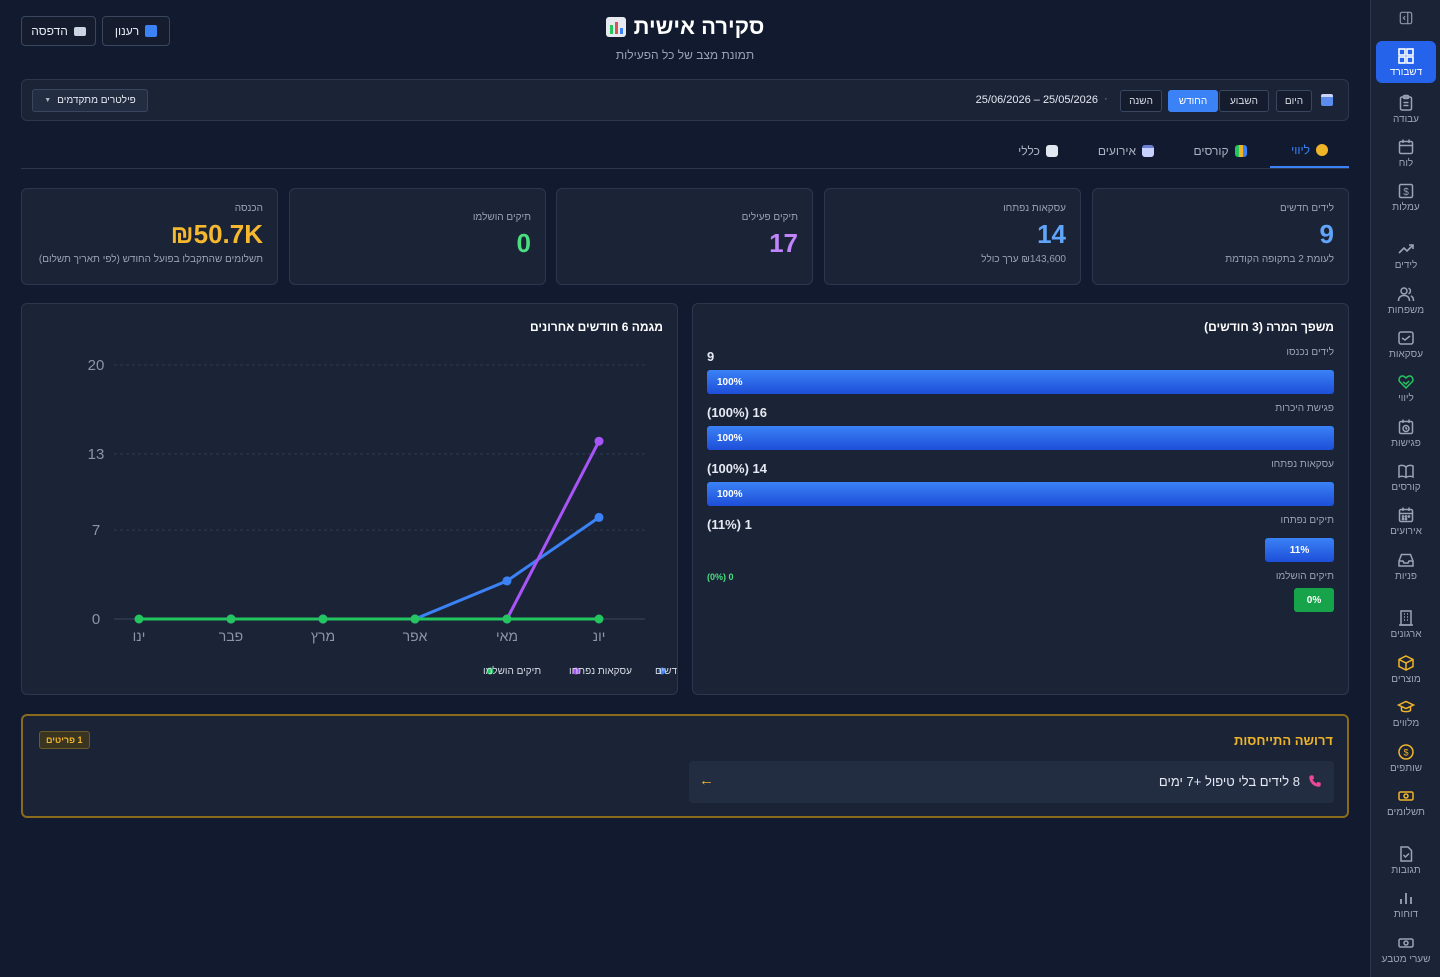  I want to click on sidebar-item-label: לידים, so click(1406, 265).